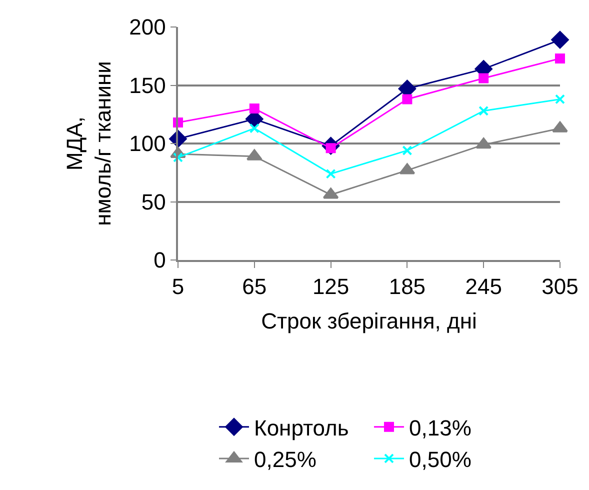 The width and height of the screenshot is (589, 490). What do you see at coordinates (560, 287) in the screenshot?
I see `x-tick-label: 305` at bounding box center [560, 287].